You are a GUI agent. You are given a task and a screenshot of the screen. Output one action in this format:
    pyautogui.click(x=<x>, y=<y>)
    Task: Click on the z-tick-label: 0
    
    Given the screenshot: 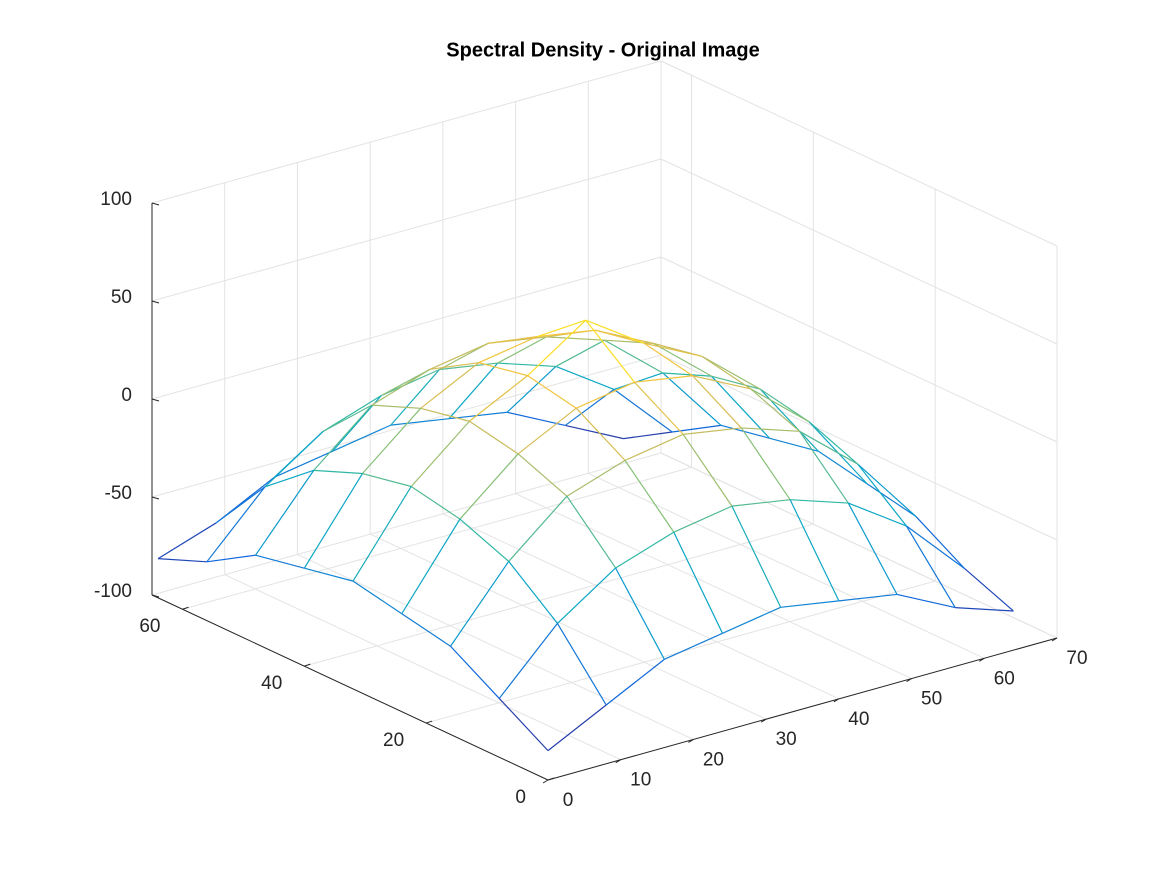 What is the action you would take?
    pyautogui.click(x=126, y=395)
    